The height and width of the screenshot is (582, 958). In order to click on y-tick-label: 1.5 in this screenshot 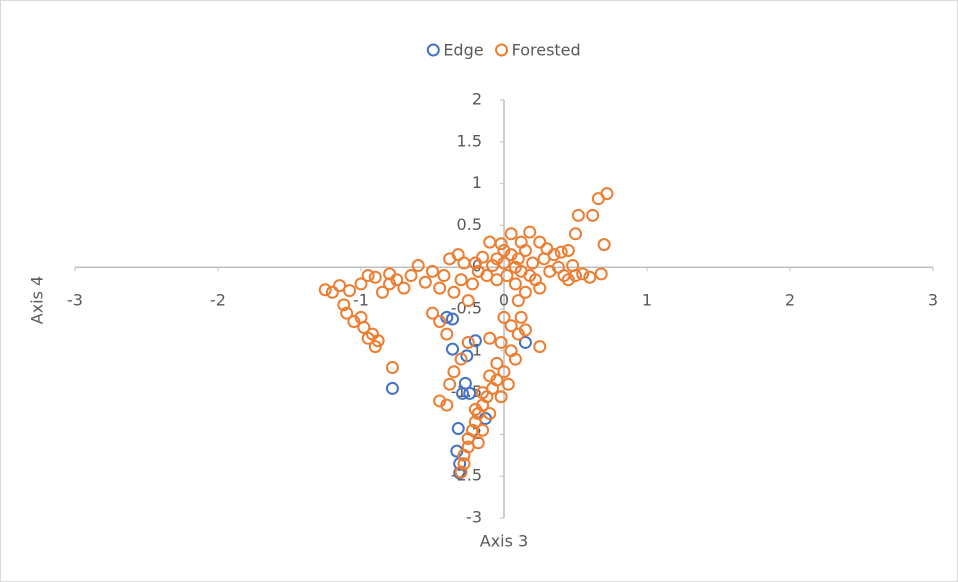, I will do `click(469, 140)`.